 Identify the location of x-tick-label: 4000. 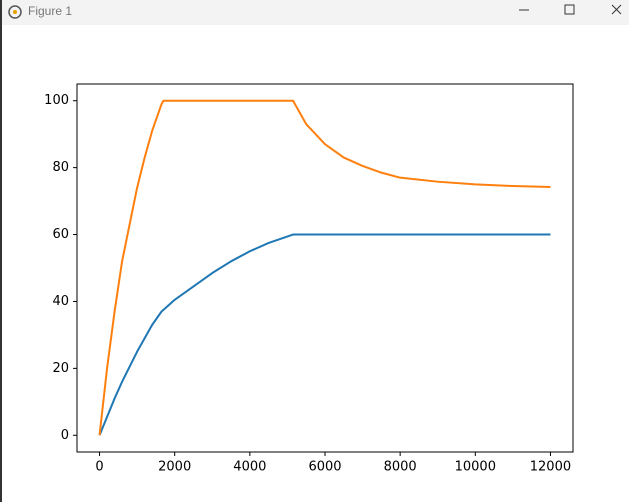
(249, 467).